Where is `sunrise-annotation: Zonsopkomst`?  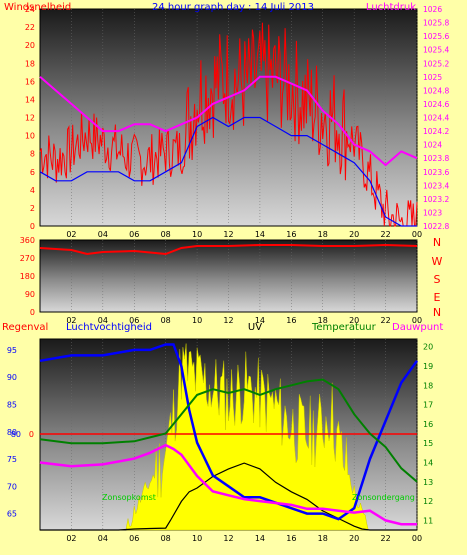 sunrise-annotation: Zonsopkomst is located at coordinates (129, 497).